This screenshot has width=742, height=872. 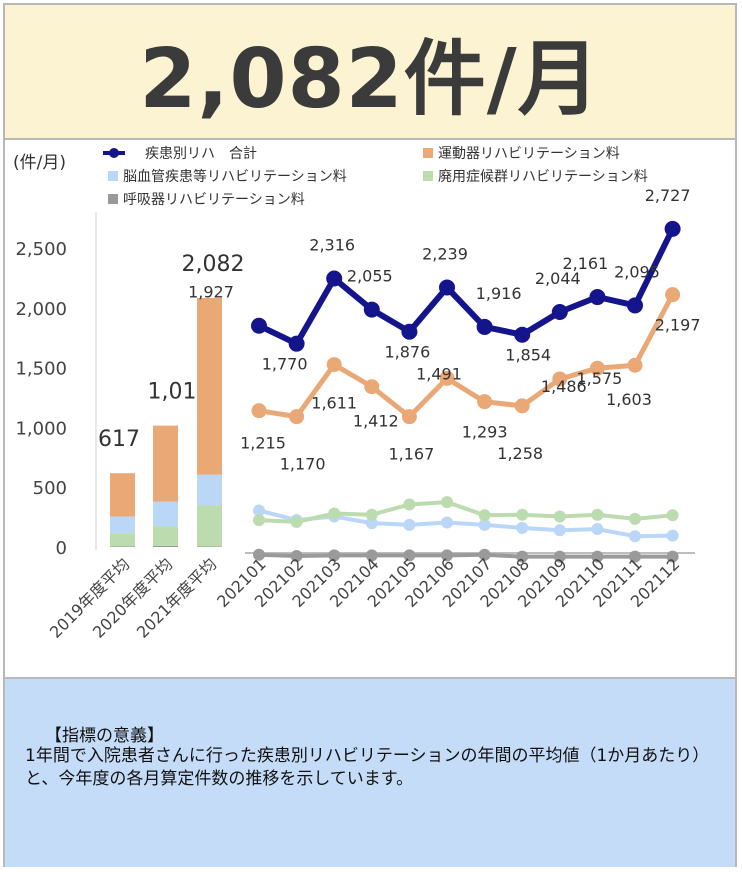 What do you see at coordinates (520, 453) in the screenshot?
I see `motor-data-label: 1,258` at bounding box center [520, 453].